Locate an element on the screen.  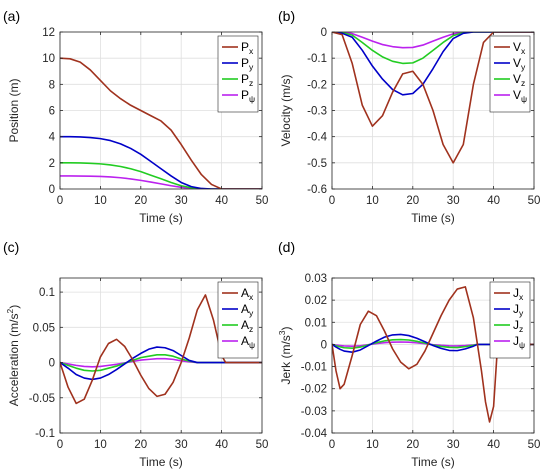
panel-label: (b) is located at coordinates (286, 16).